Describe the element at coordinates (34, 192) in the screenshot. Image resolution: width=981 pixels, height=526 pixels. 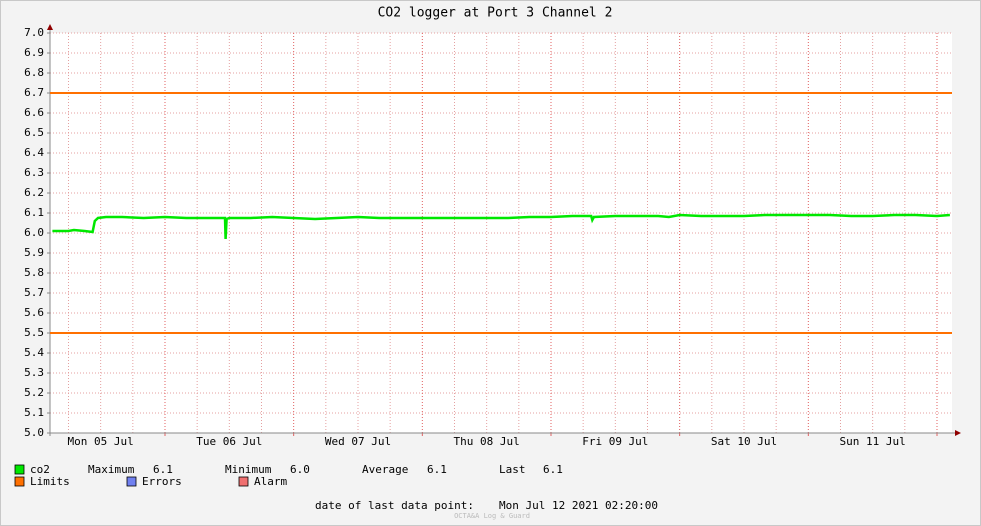
I see `y-tick-label: 6.2` at that location.